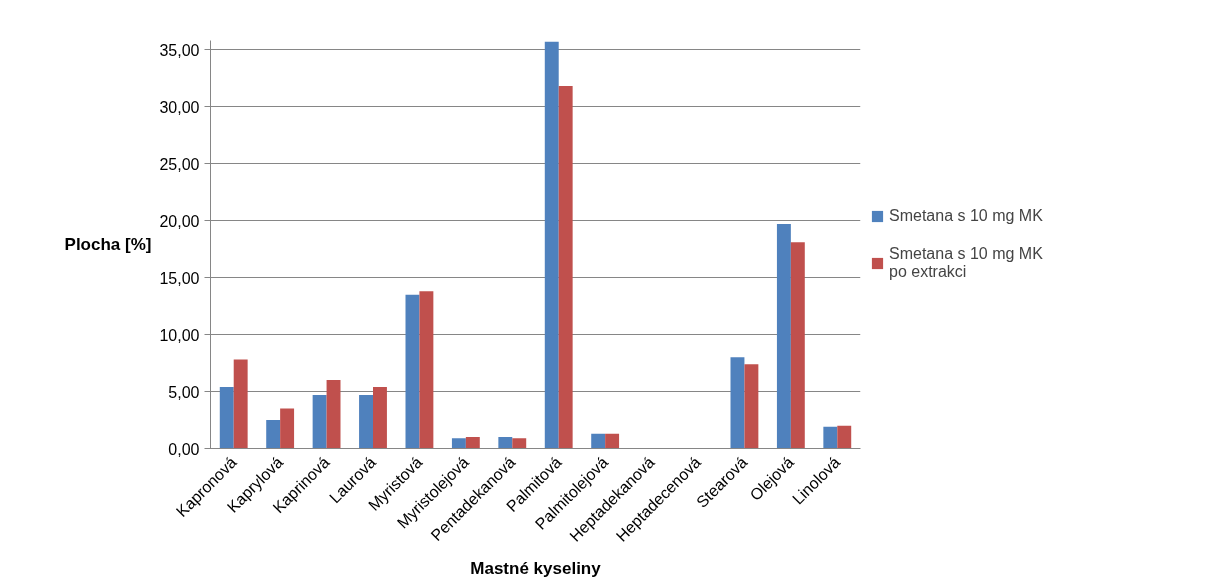 This screenshot has height=585, width=1205. What do you see at coordinates (179, 107) in the screenshot?
I see `y-tick-label: 30,00` at bounding box center [179, 107].